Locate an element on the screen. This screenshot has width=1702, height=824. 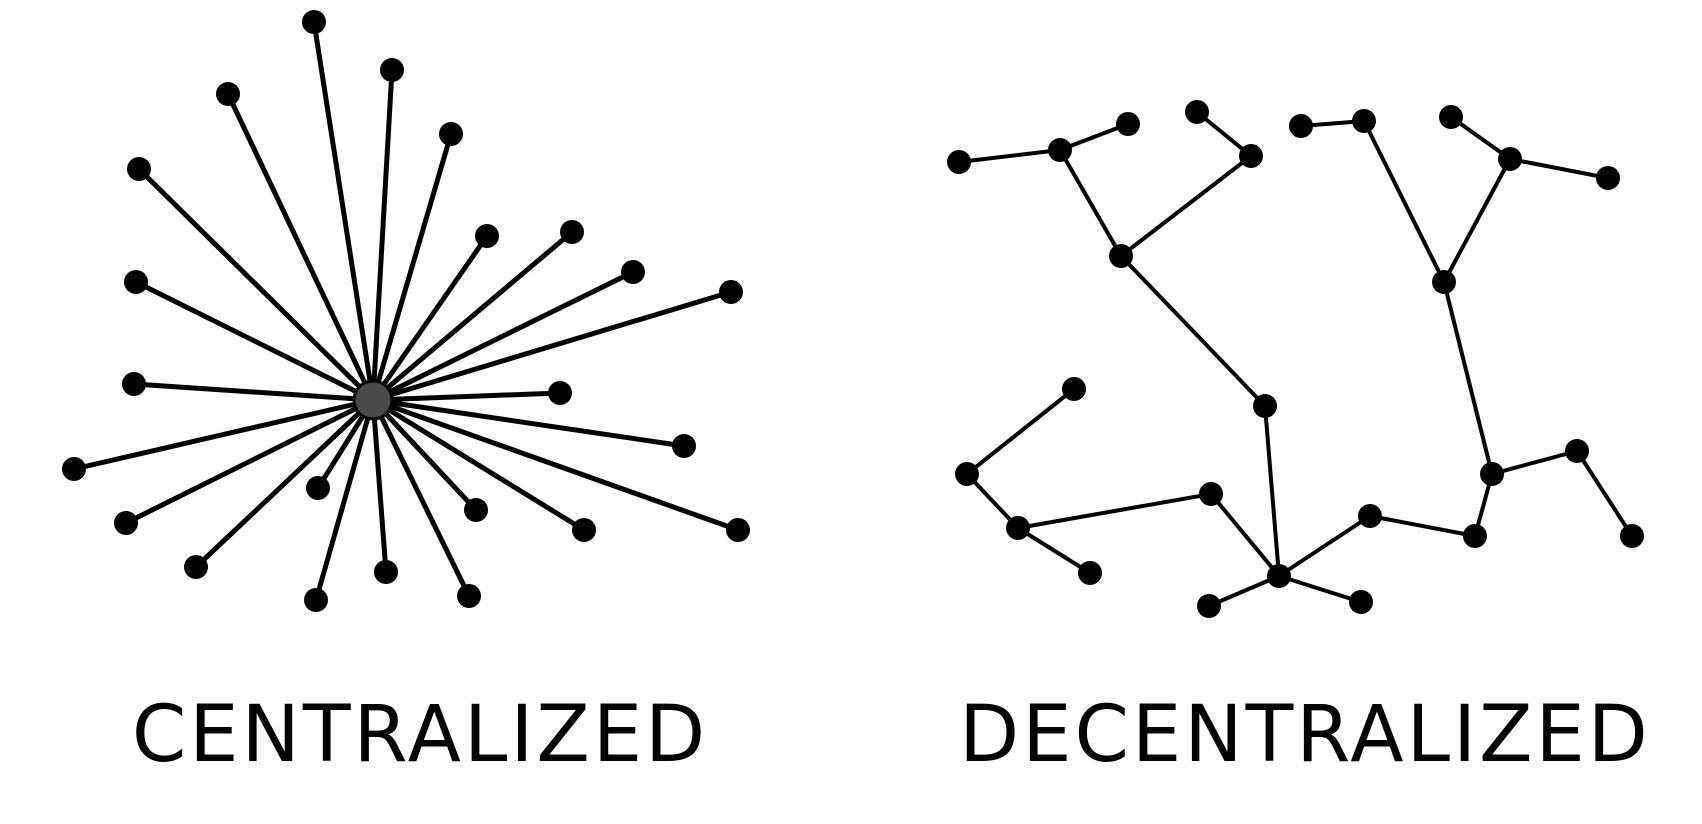
centralized-caption: CENTRALIZED is located at coordinates (420, 735).